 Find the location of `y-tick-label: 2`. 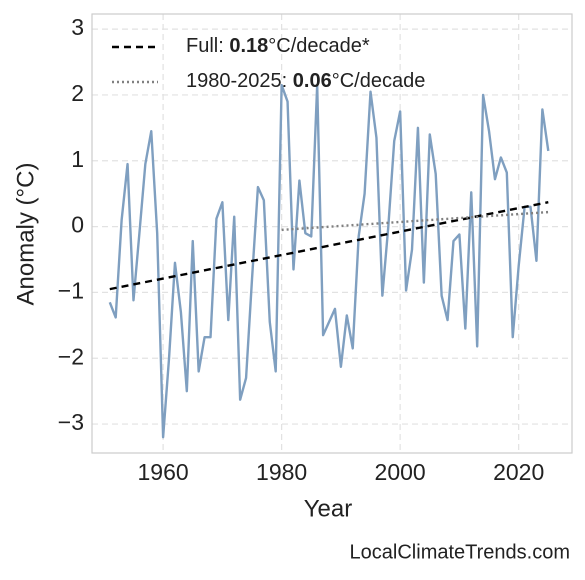

y-tick-label: 2 is located at coordinates (77, 93).